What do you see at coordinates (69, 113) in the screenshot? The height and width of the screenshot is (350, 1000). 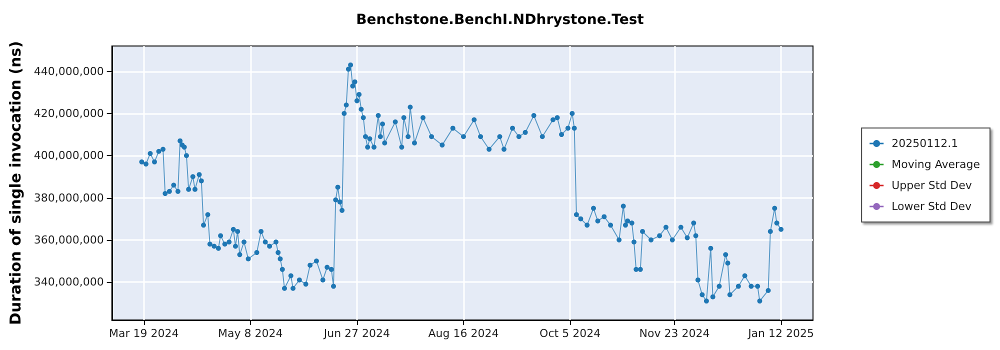 I see `y-tick-label: 420,000,000` at bounding box center [69, 113].